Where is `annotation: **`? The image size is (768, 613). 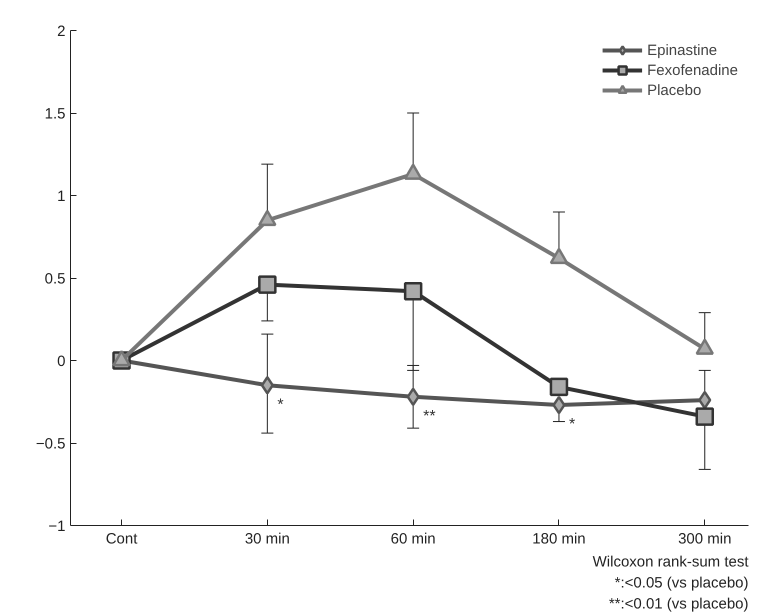 annotation: ** is located at coordinates (429, 416).